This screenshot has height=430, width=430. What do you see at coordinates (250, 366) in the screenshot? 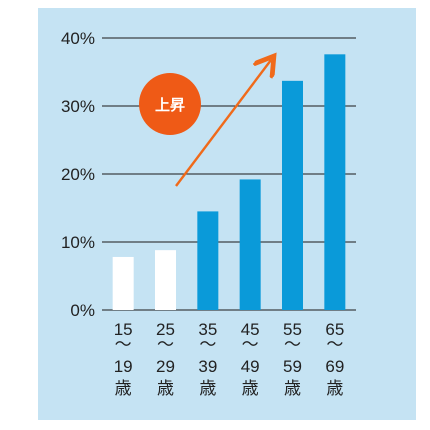
I see `category-label-part: 49` at bounding box center [250, 366].